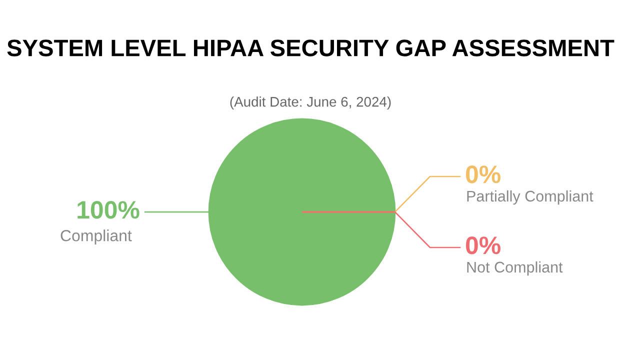  Describe the element at coordinates (310, 103) in the screenshot. I see `chart-subtitle: (Audit Date: June 6, 2024)` at that location.